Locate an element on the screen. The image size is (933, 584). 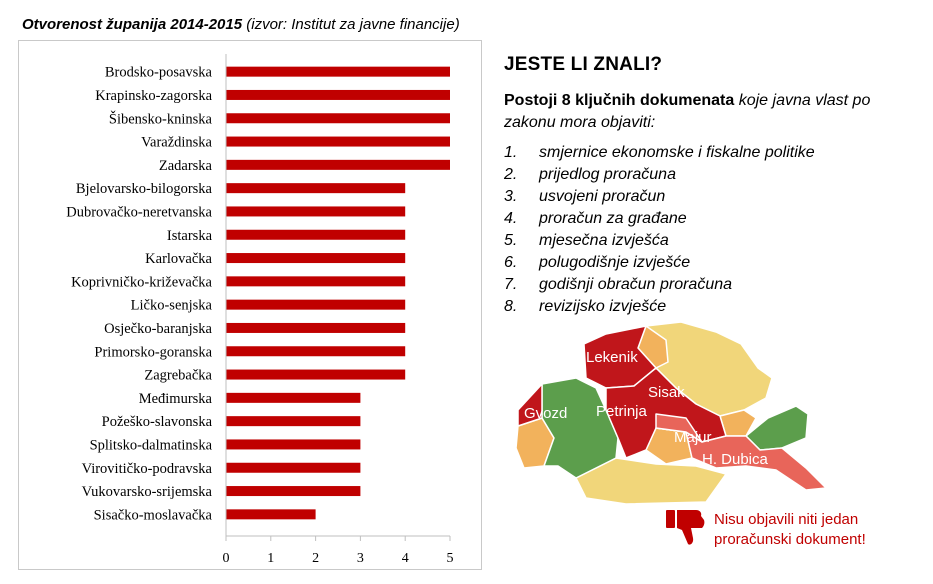
category-label: Osječko-baranjska is located at coordinates (158, 329).